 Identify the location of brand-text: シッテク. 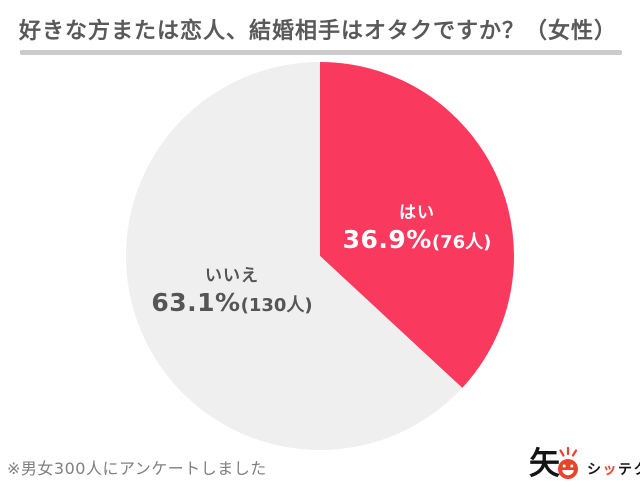
(613, 469).